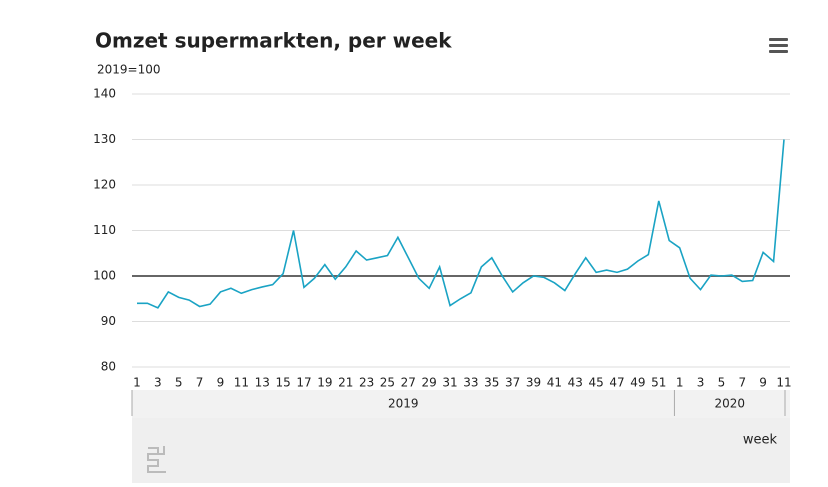  Describe the element at coordinates (104, 94) in the screenshot. I see `y-tick-label: 140` at that location.